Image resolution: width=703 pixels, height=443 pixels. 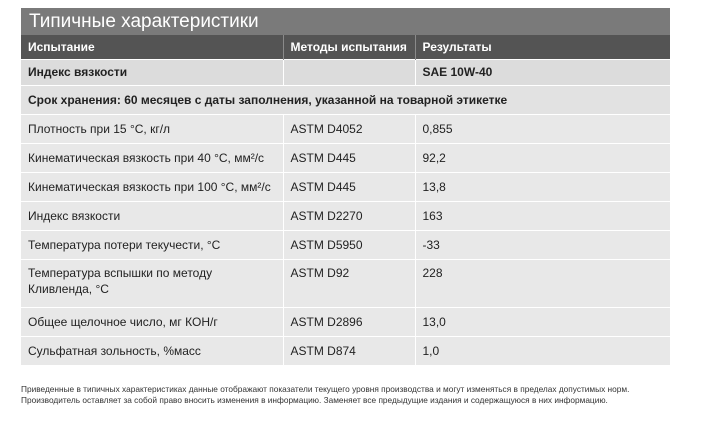 I want to click on table-header-row: Испытание Методы испытания Результаты, so click(x=345, y=47).